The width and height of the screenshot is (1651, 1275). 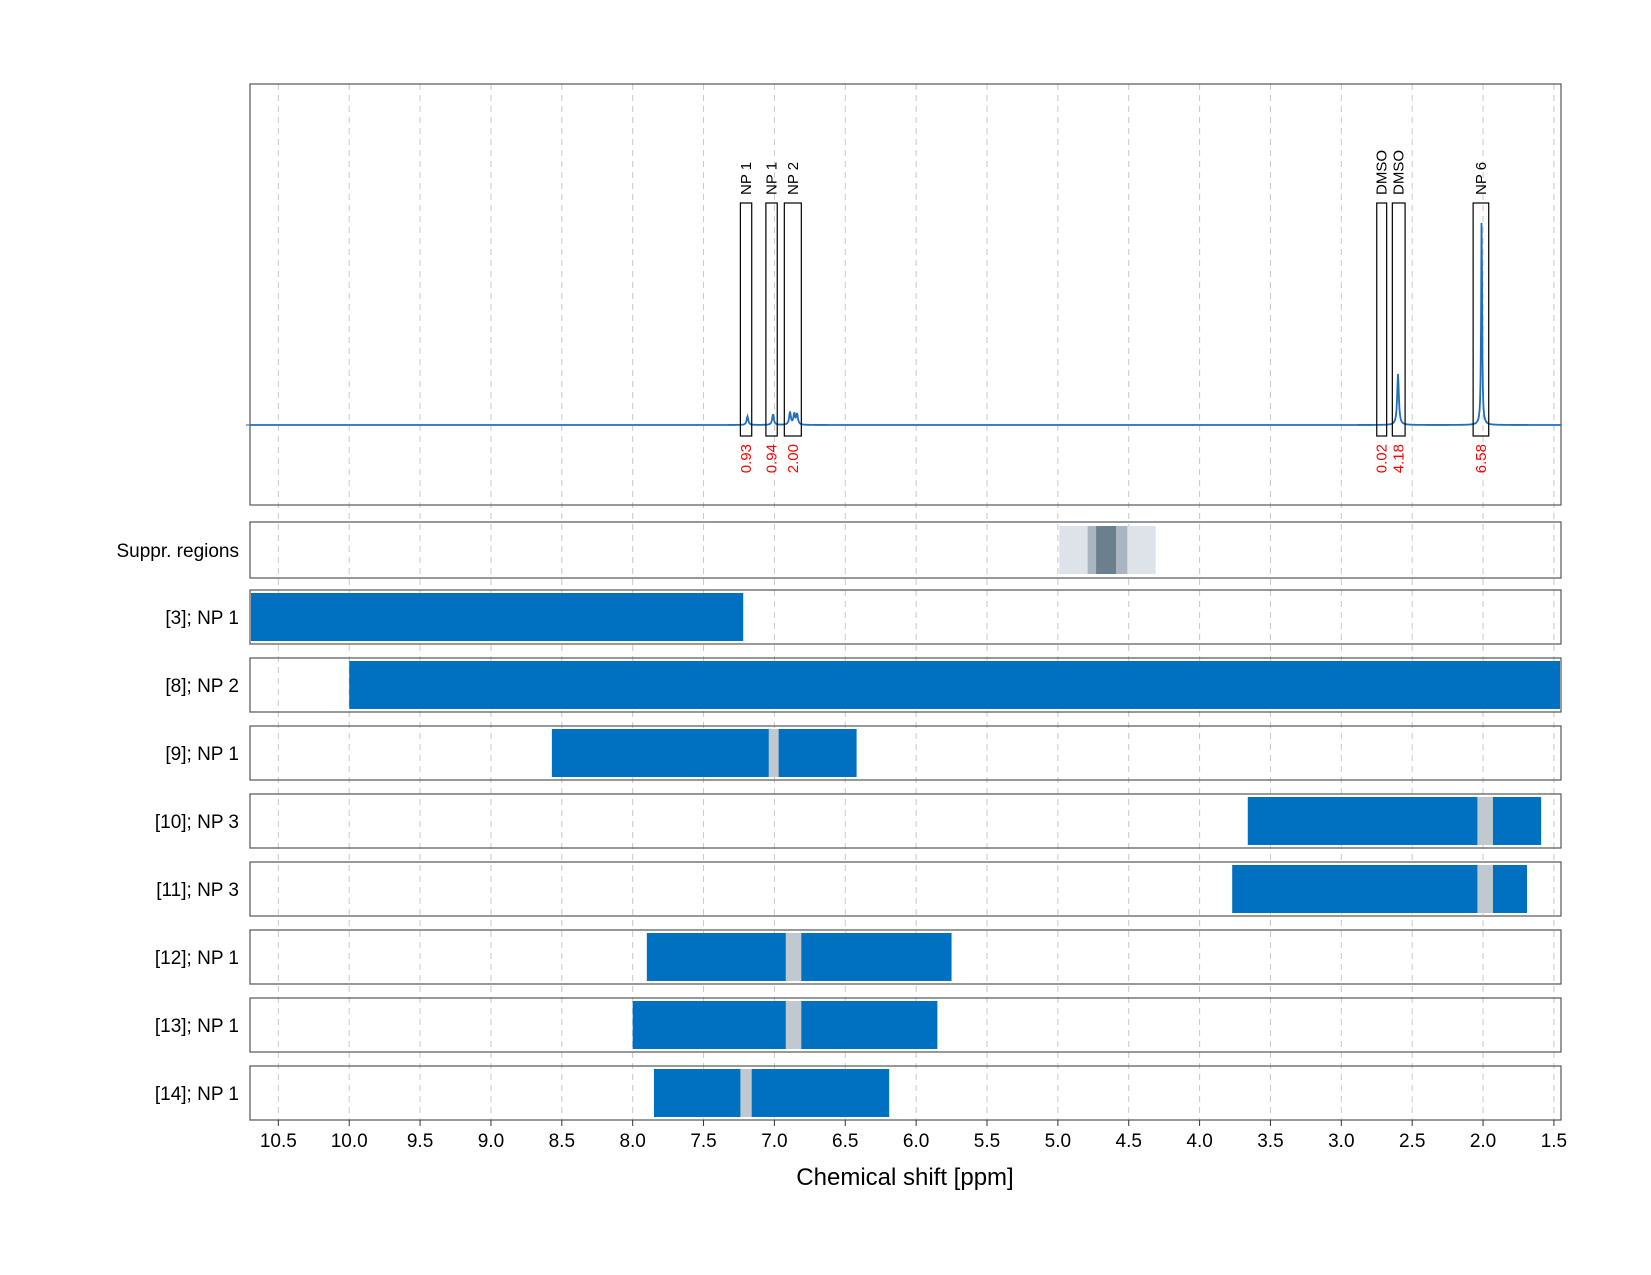 What do you see at coordinates (905, 550) in the screenshot?
I see `suppression-frame` at bounding box center [905, 550].